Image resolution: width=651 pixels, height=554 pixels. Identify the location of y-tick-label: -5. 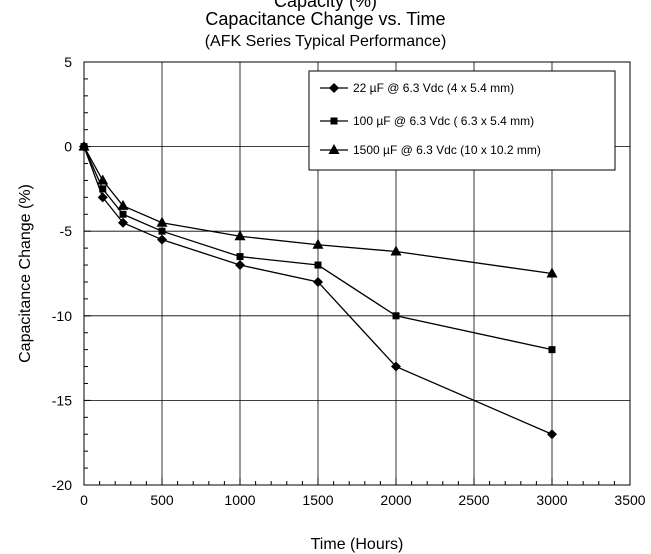
(66, 231).